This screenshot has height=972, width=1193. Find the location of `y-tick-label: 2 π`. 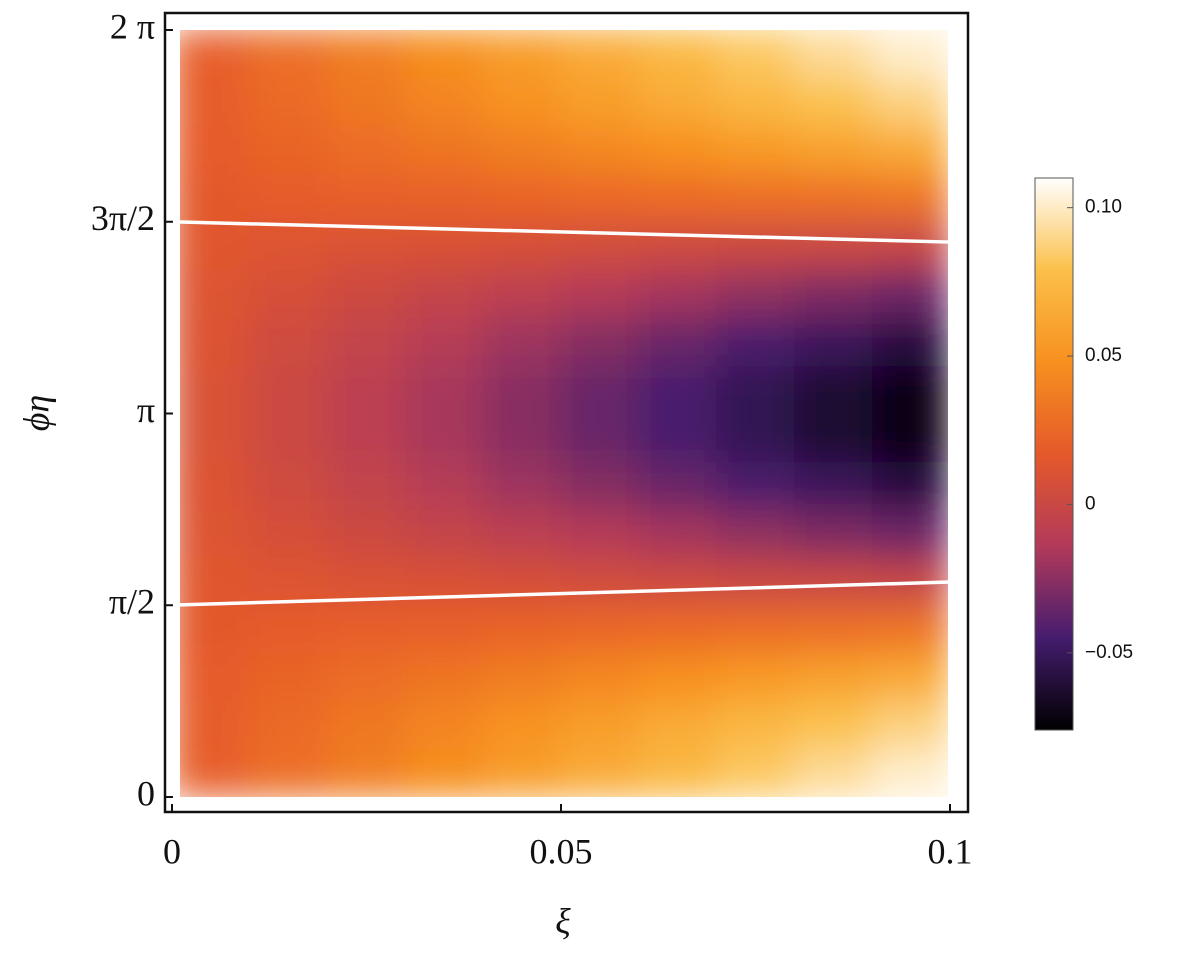

y-tick-label: 2 π is located at coordinates (132, 26).